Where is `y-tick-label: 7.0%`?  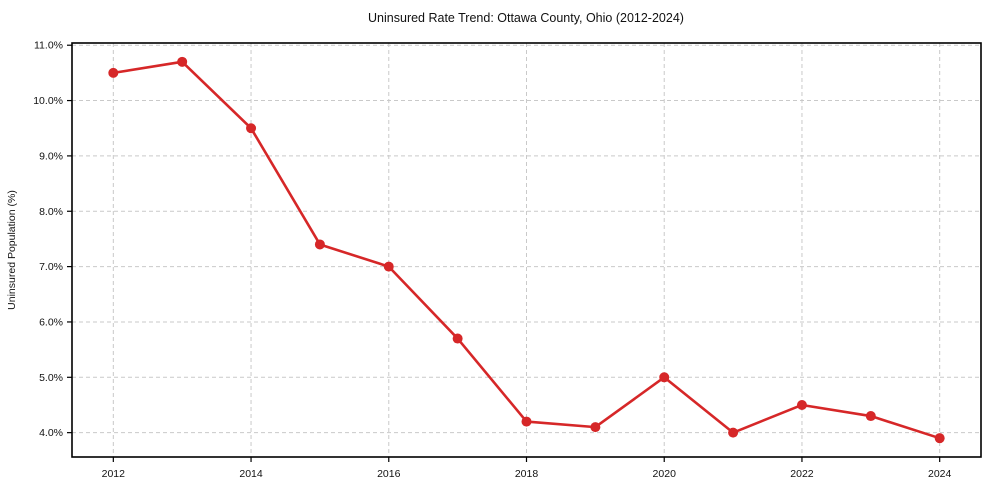 y-tick-label: 7.0% is located at coordinates (51, 267).